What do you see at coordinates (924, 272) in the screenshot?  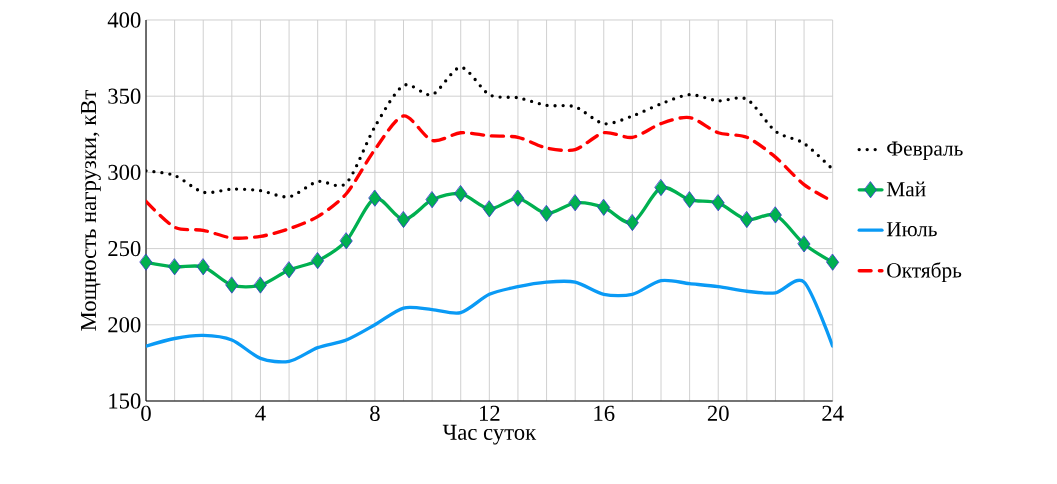 I see `legend-label: Октябрь` at bounding box center [924, 272].